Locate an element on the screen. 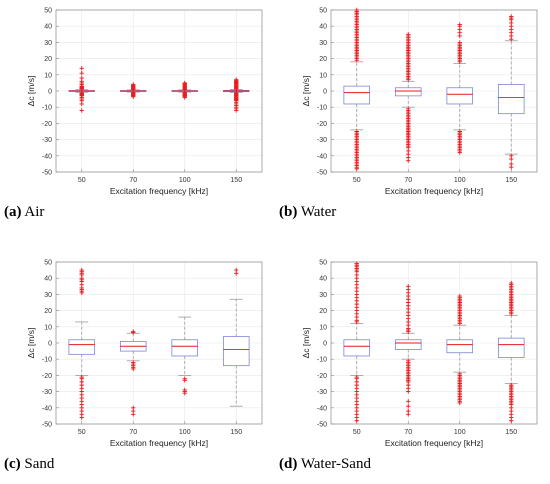 Image resolution: width=550 pixels, height=484 pixels. caption-air: (a) Air is located at coordinates (24, 212).